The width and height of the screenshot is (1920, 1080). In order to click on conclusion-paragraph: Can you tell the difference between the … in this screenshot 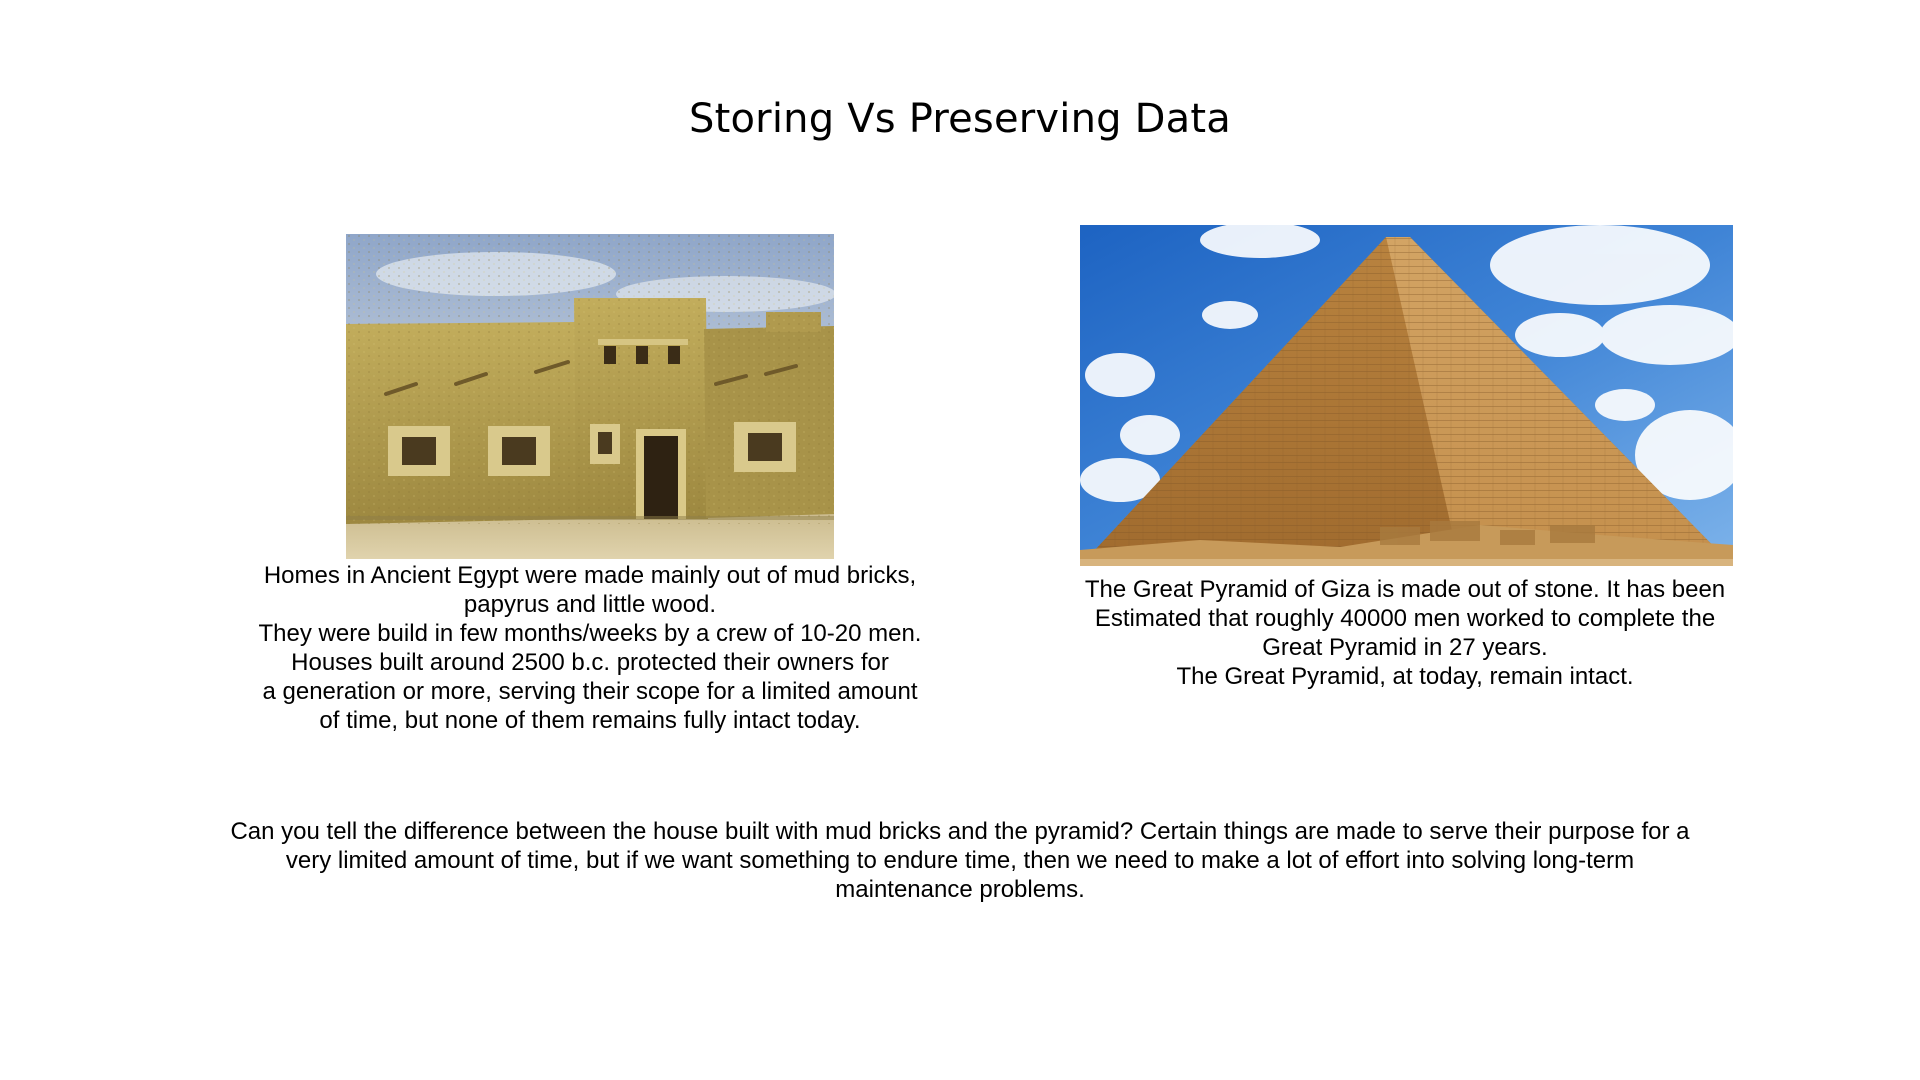, I will do `click(960, 860)`.